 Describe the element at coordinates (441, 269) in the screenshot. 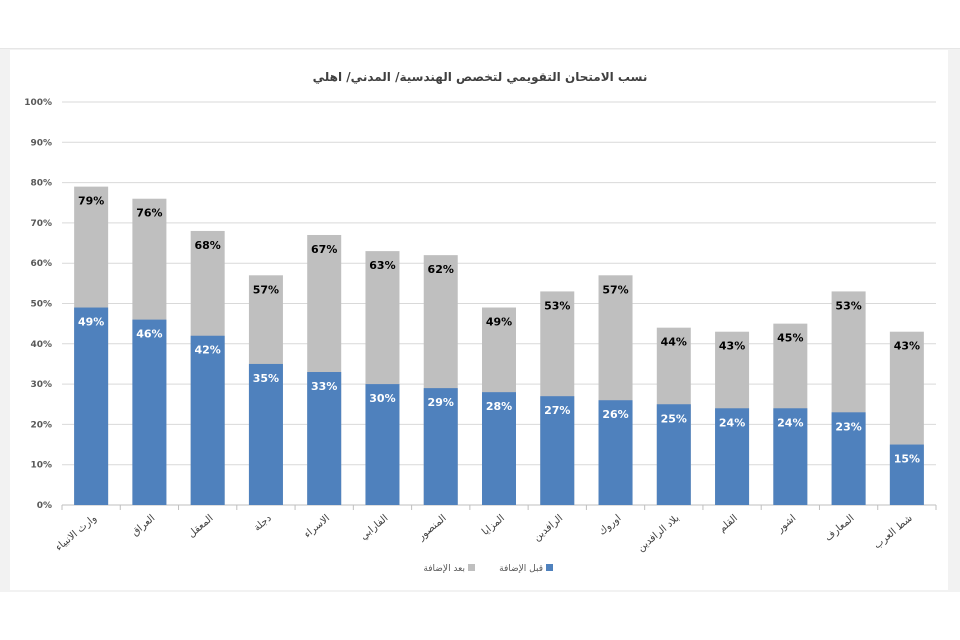

I see `data-label-after: 62%` at that location.